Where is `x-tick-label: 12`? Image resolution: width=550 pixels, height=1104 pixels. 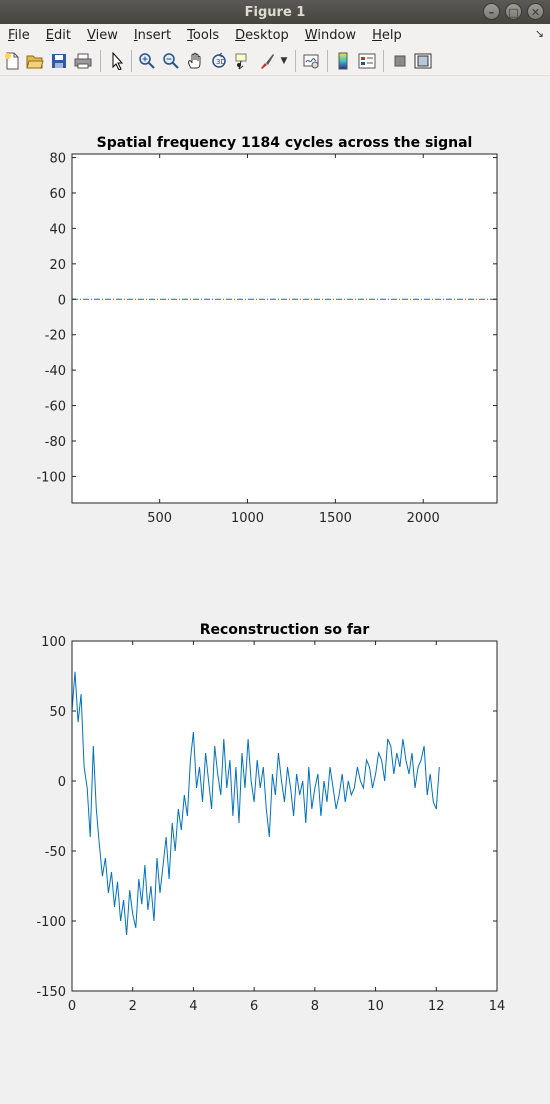 x-tick-label: 12 is located at coordinates (436, 1006).